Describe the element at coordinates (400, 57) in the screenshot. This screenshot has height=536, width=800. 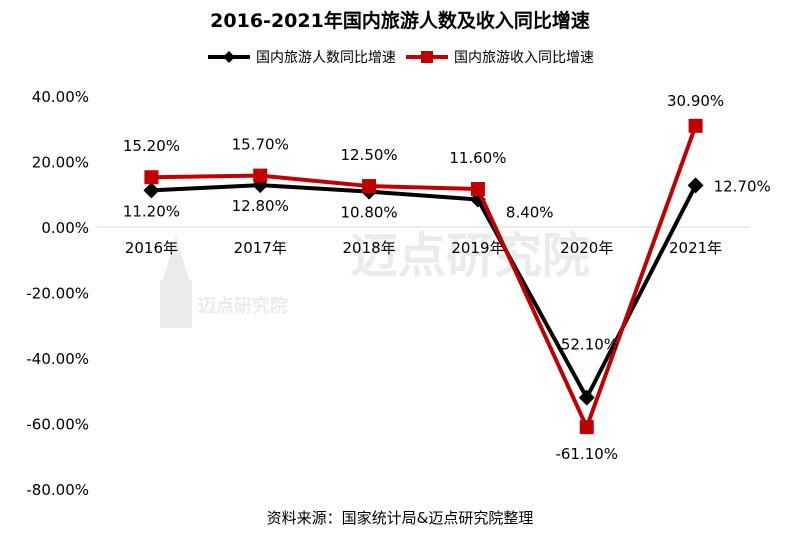
I see `legend: 国内旅游人数同比增速 国内旅游收入同比增速` at that location.